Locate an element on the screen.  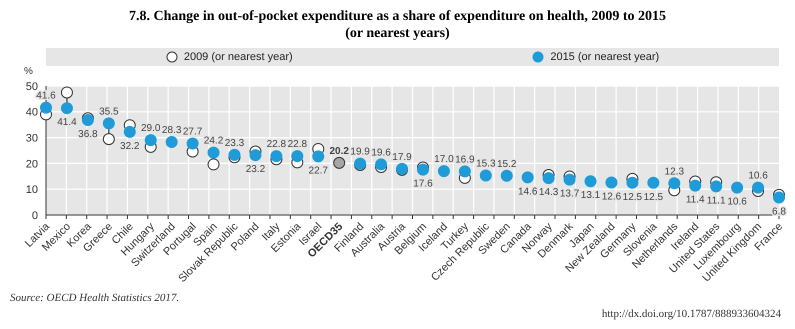
data-label: 24.2 is located at coordinates (214, 141).